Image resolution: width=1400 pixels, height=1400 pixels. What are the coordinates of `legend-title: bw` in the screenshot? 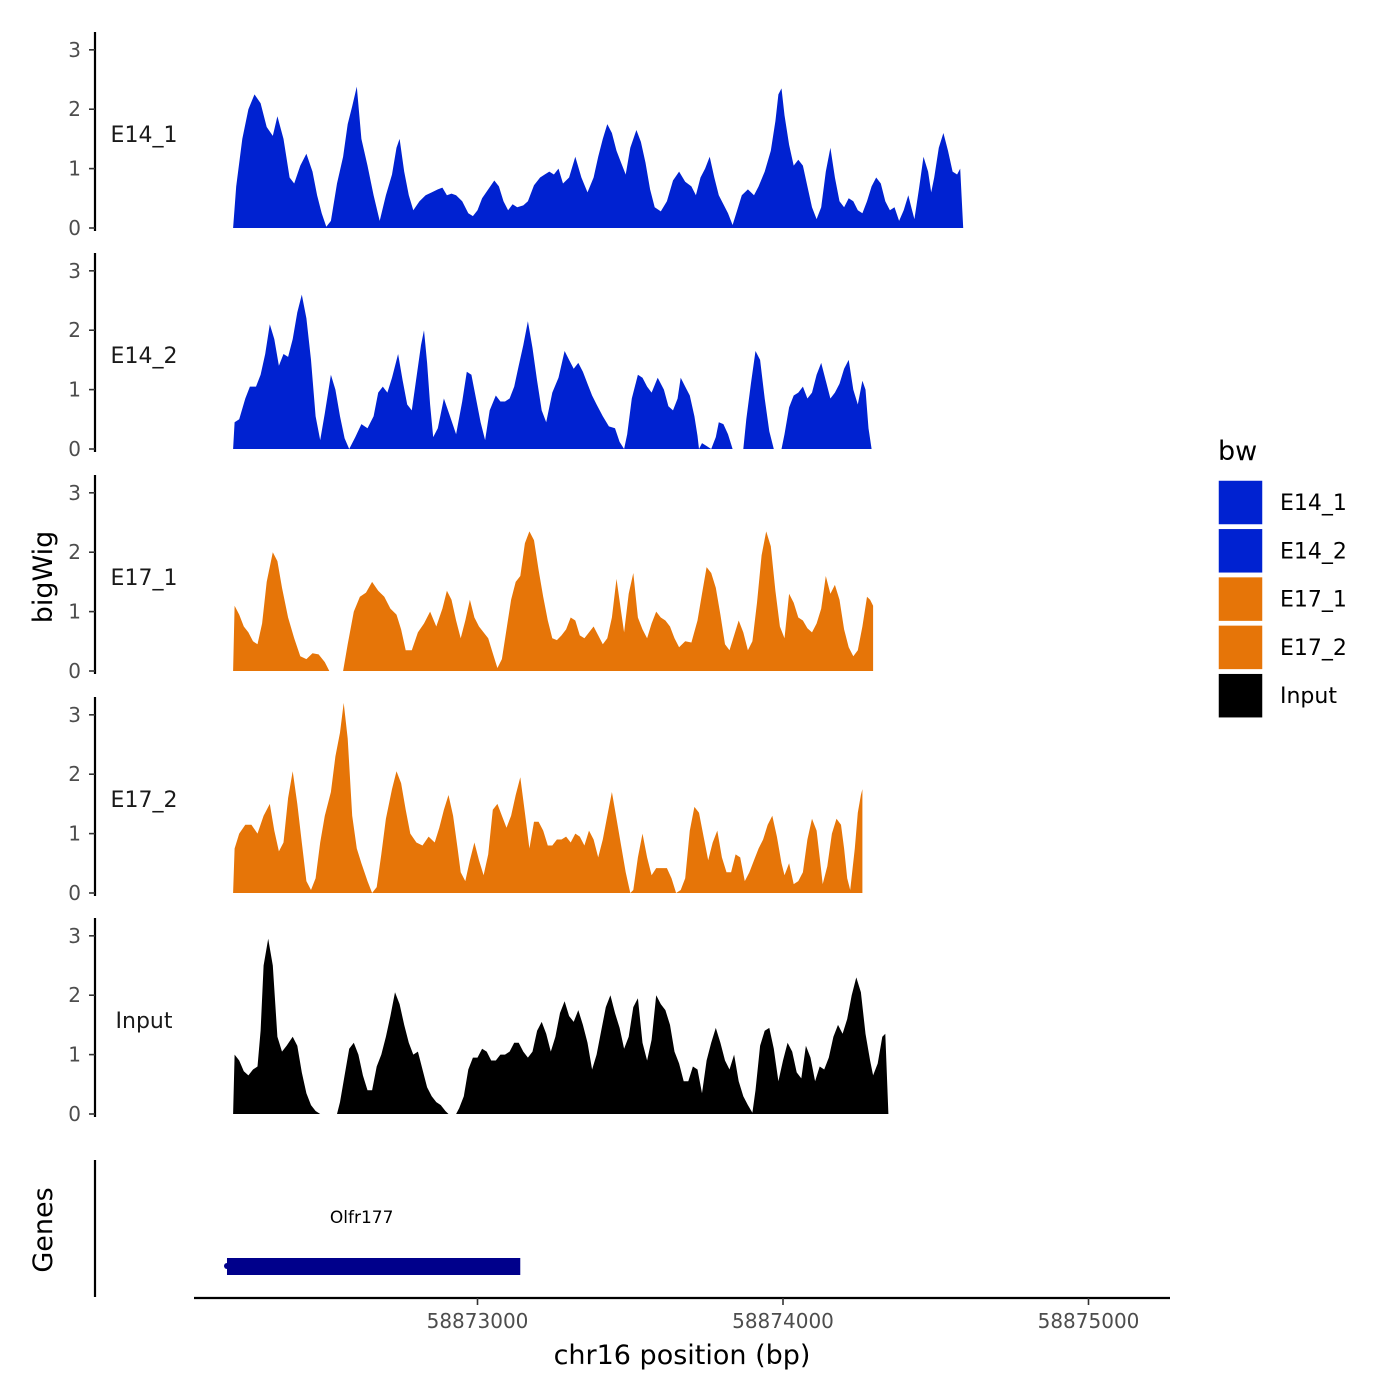 It's located at (1237, 451).